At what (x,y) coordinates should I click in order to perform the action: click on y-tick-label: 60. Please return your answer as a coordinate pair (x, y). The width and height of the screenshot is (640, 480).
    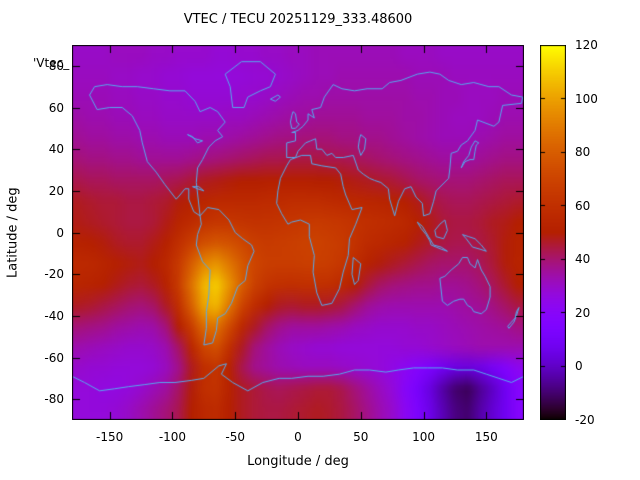
    Looking at the image, I should click on (56, 107).